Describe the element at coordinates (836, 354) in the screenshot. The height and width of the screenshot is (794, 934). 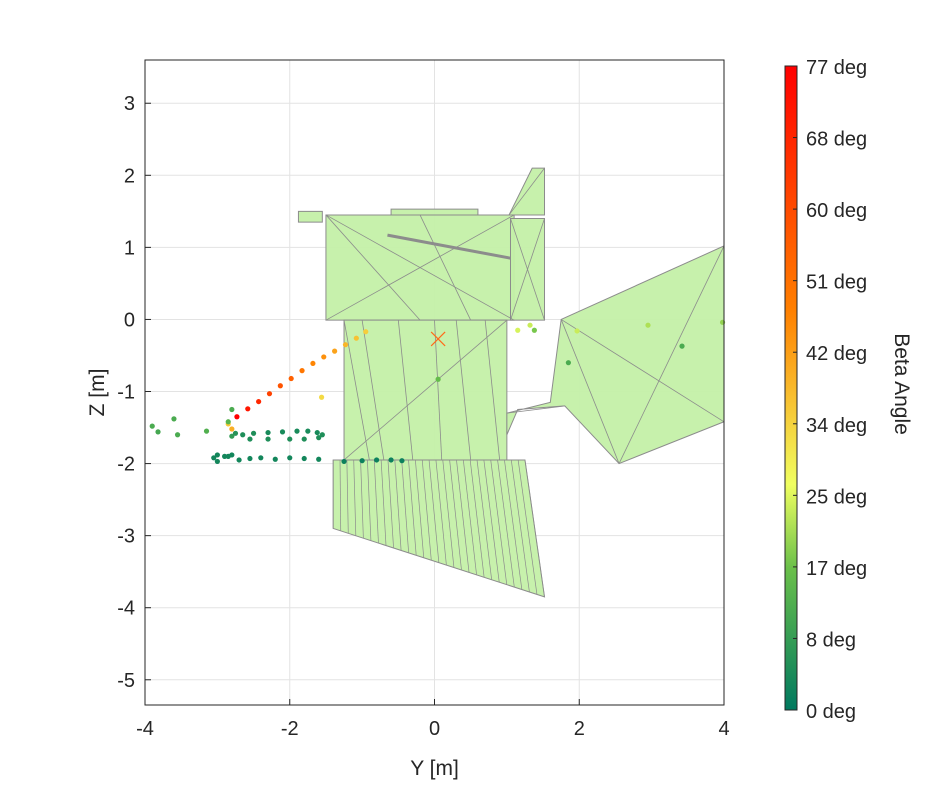
I see `colorbar-tick-label: 42 deg` at that location.